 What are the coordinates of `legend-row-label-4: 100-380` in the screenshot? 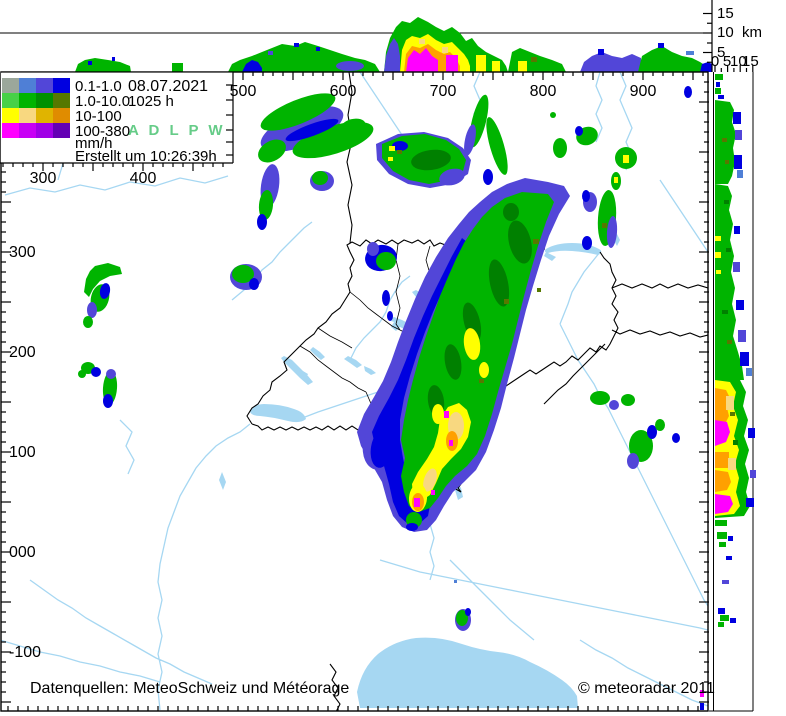 It's located at (103, 131).